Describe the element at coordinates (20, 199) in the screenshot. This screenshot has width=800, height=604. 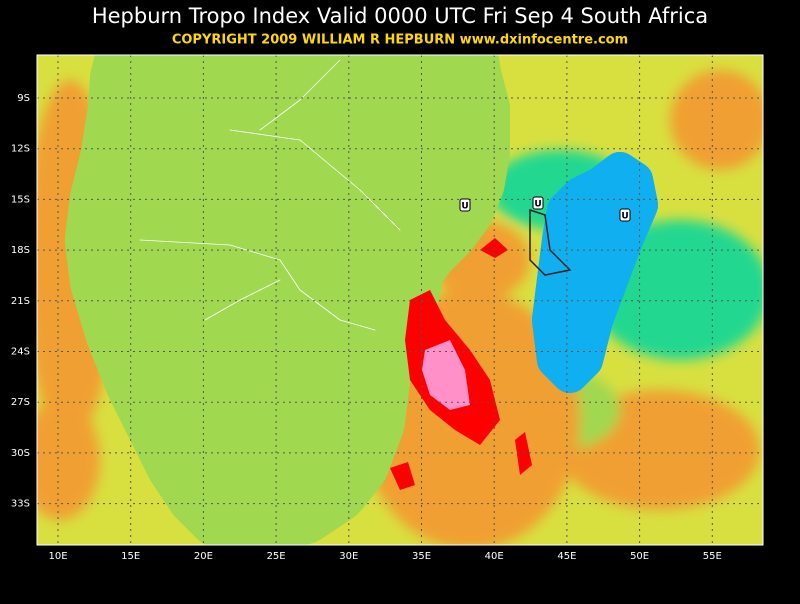
I see `lat-label: 15S` at that location.